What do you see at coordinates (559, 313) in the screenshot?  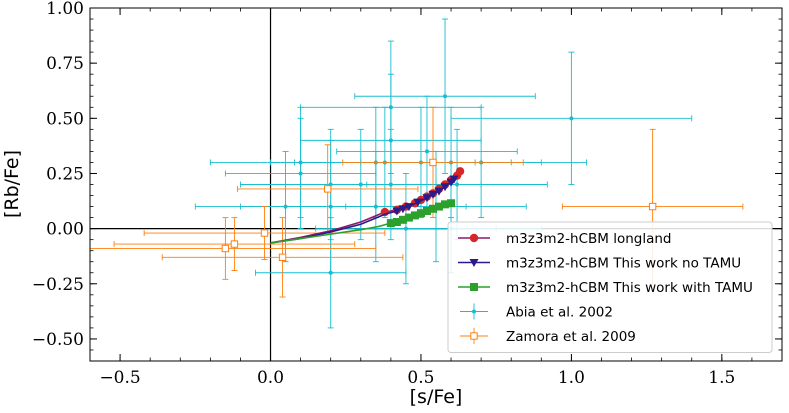 I see `legend-label: Abia et al. 2002` at bounding box center [559, 313].